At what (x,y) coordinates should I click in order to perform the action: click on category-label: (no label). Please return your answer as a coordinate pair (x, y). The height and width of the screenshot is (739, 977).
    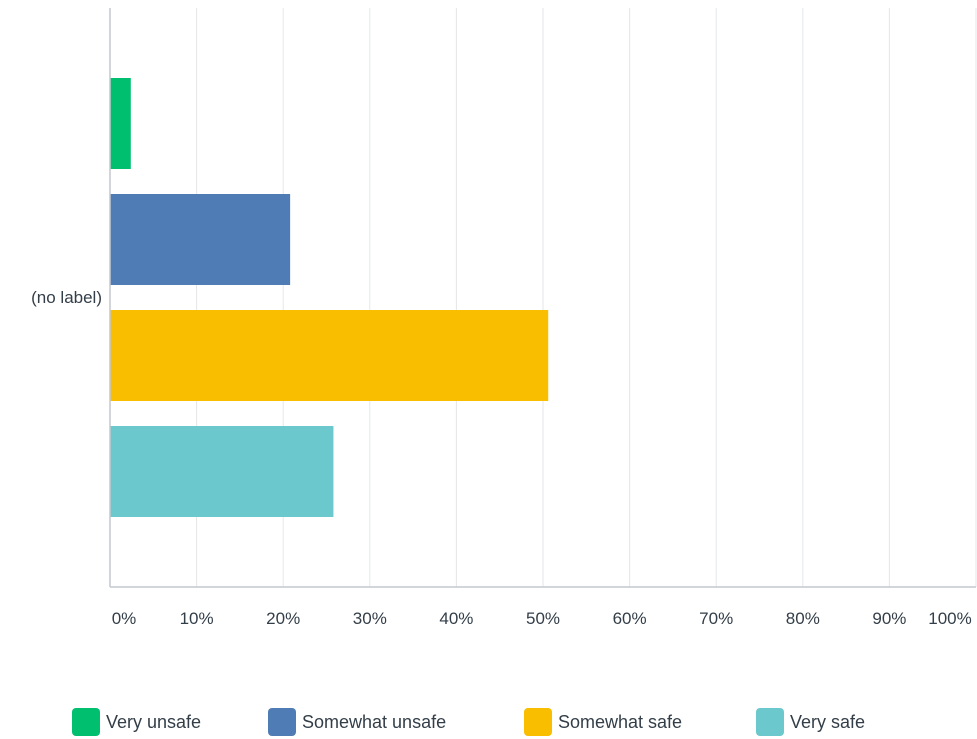
    Looking at the image, I should click on (66, 297).